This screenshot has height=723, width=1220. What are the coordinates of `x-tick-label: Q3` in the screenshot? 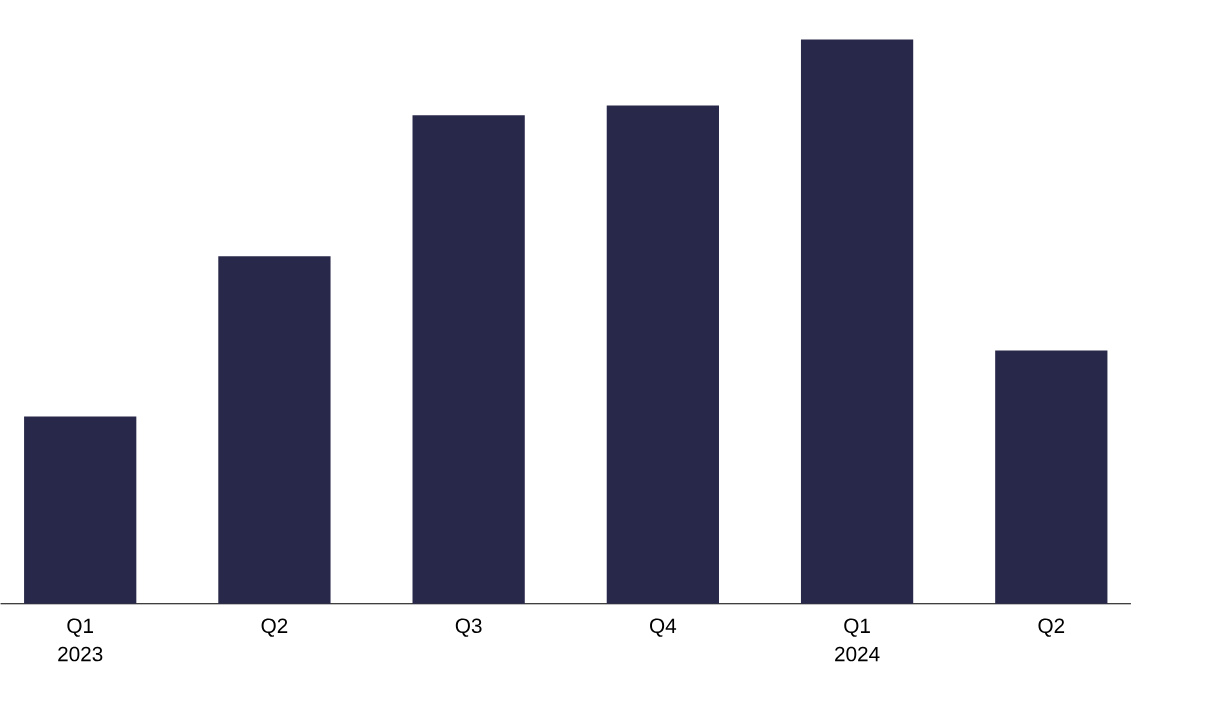 It's located at (468, 627).